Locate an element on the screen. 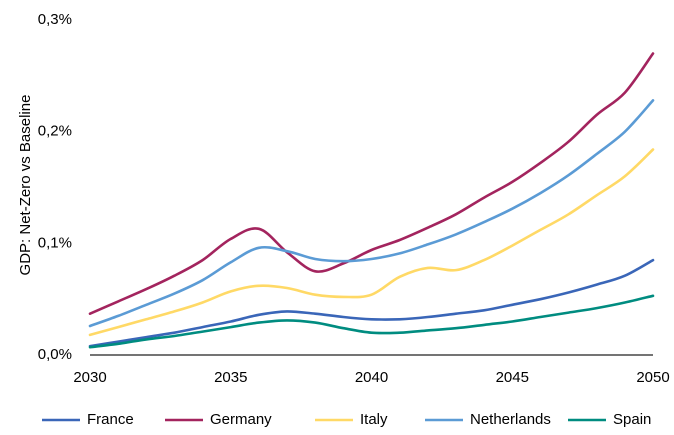 The height and width of the screenshot is (435, 674). x-tick-label: 2040 is located at coordinates (371, 377).